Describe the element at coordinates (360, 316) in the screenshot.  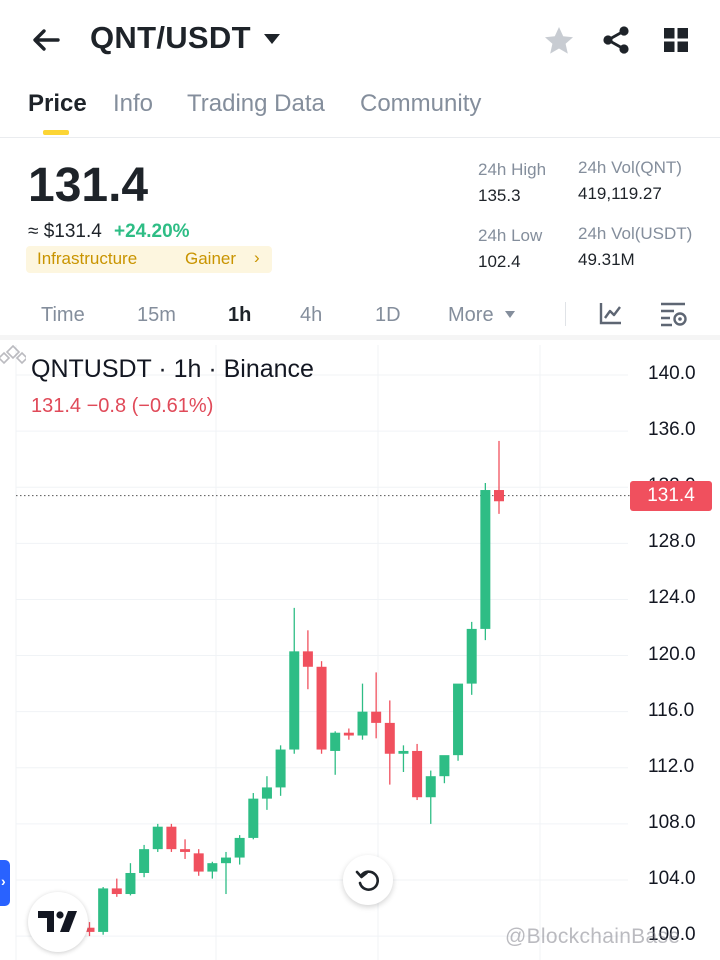
I see `interval-bar: Time 15m 1h 4h 1D More` at that location.